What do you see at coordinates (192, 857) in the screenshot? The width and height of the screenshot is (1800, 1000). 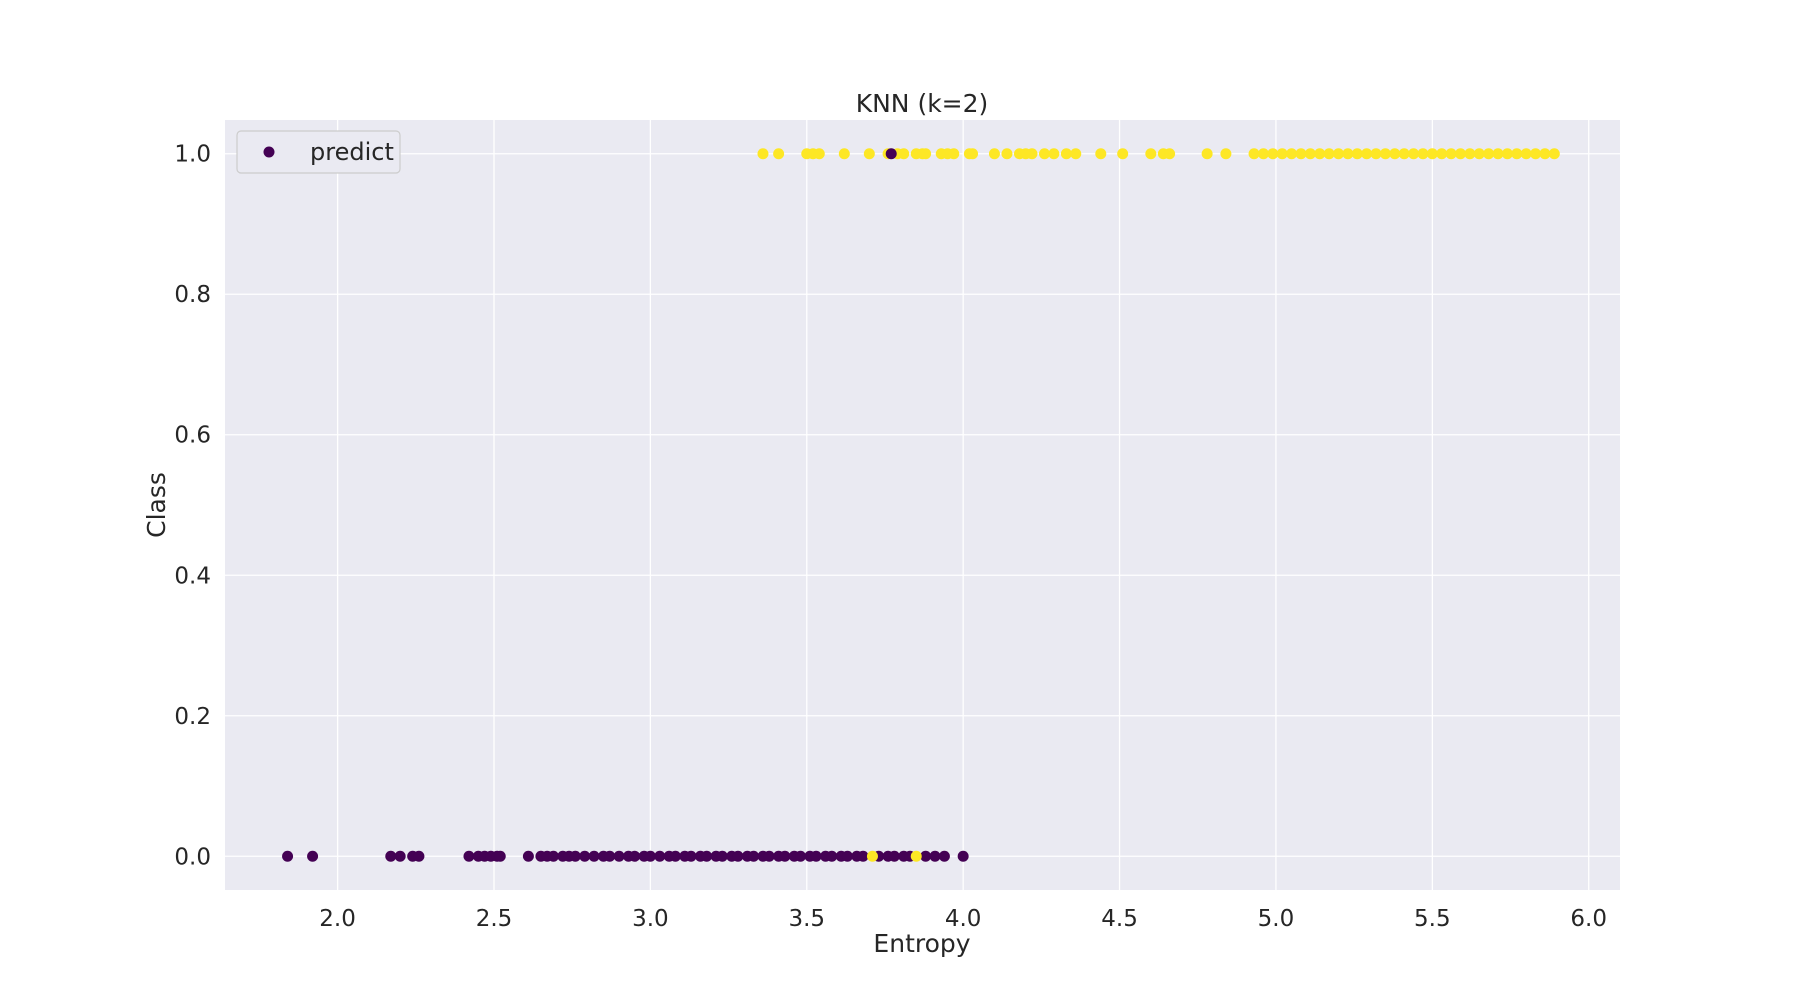 I see `y-tick-label: 0.0` at bounding box center [192, 857].